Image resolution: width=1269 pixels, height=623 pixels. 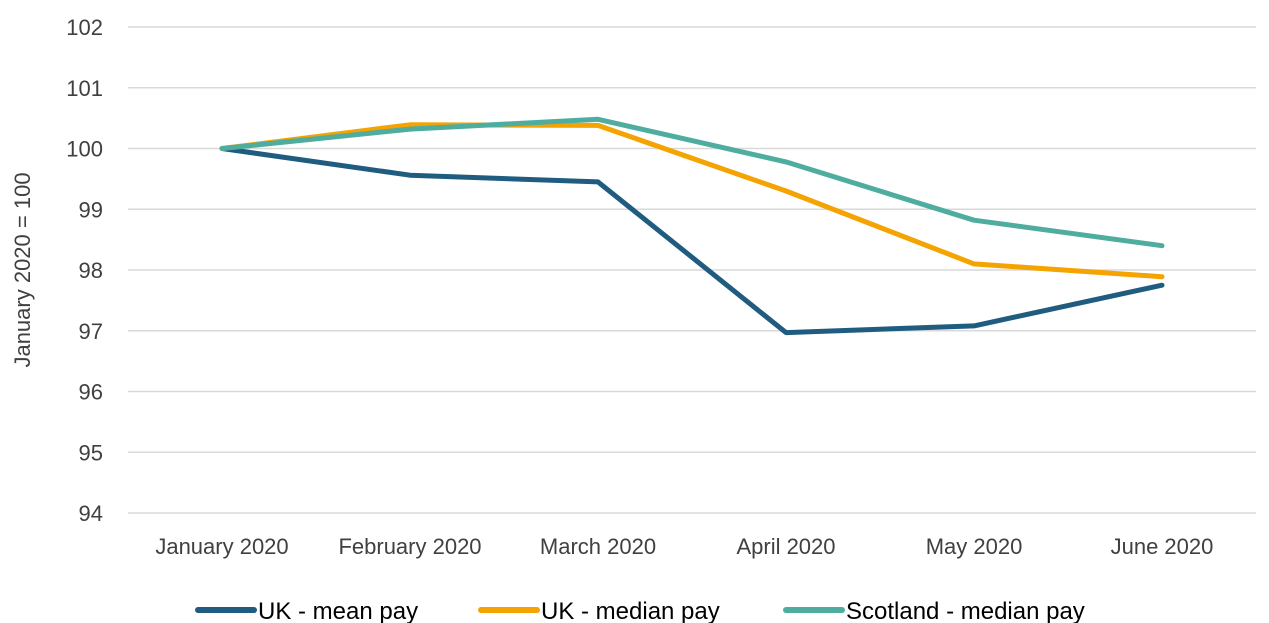 I want to click on x-tick-label: January 2020, so click(x=221, y=546).